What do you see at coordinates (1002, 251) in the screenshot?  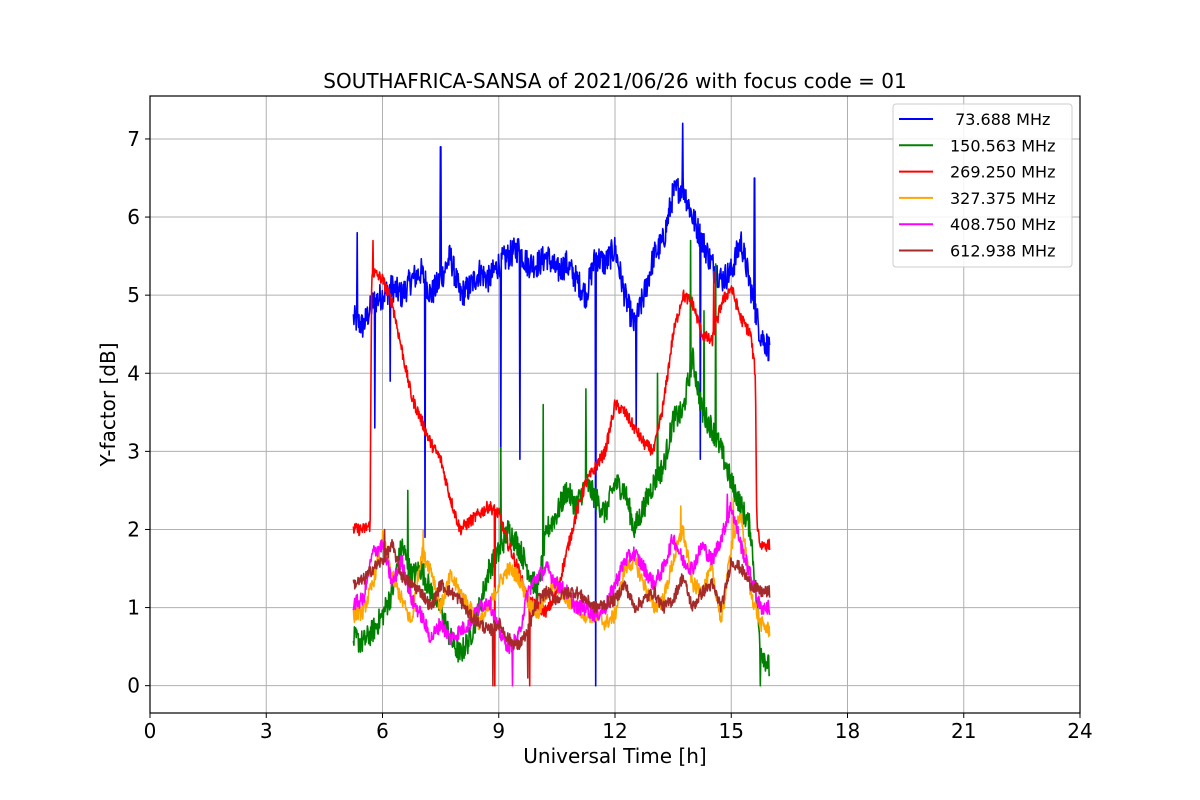 I see `legend-label-5: 612.938 MHz` at bounding box center [1002, 251].